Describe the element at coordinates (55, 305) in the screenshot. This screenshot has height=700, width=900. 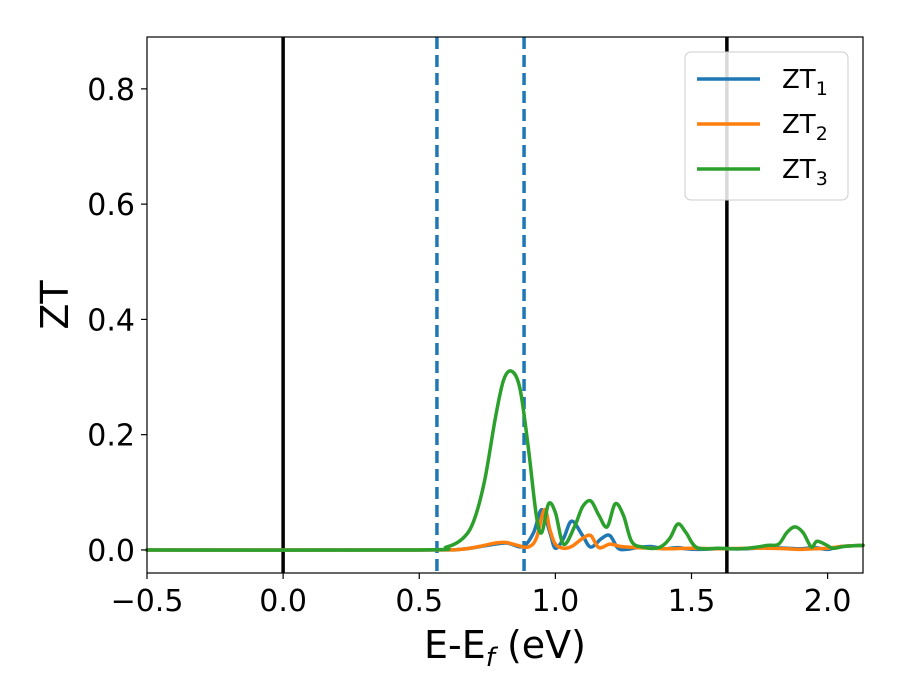
I see `y-axis-label: ZT` at that location.